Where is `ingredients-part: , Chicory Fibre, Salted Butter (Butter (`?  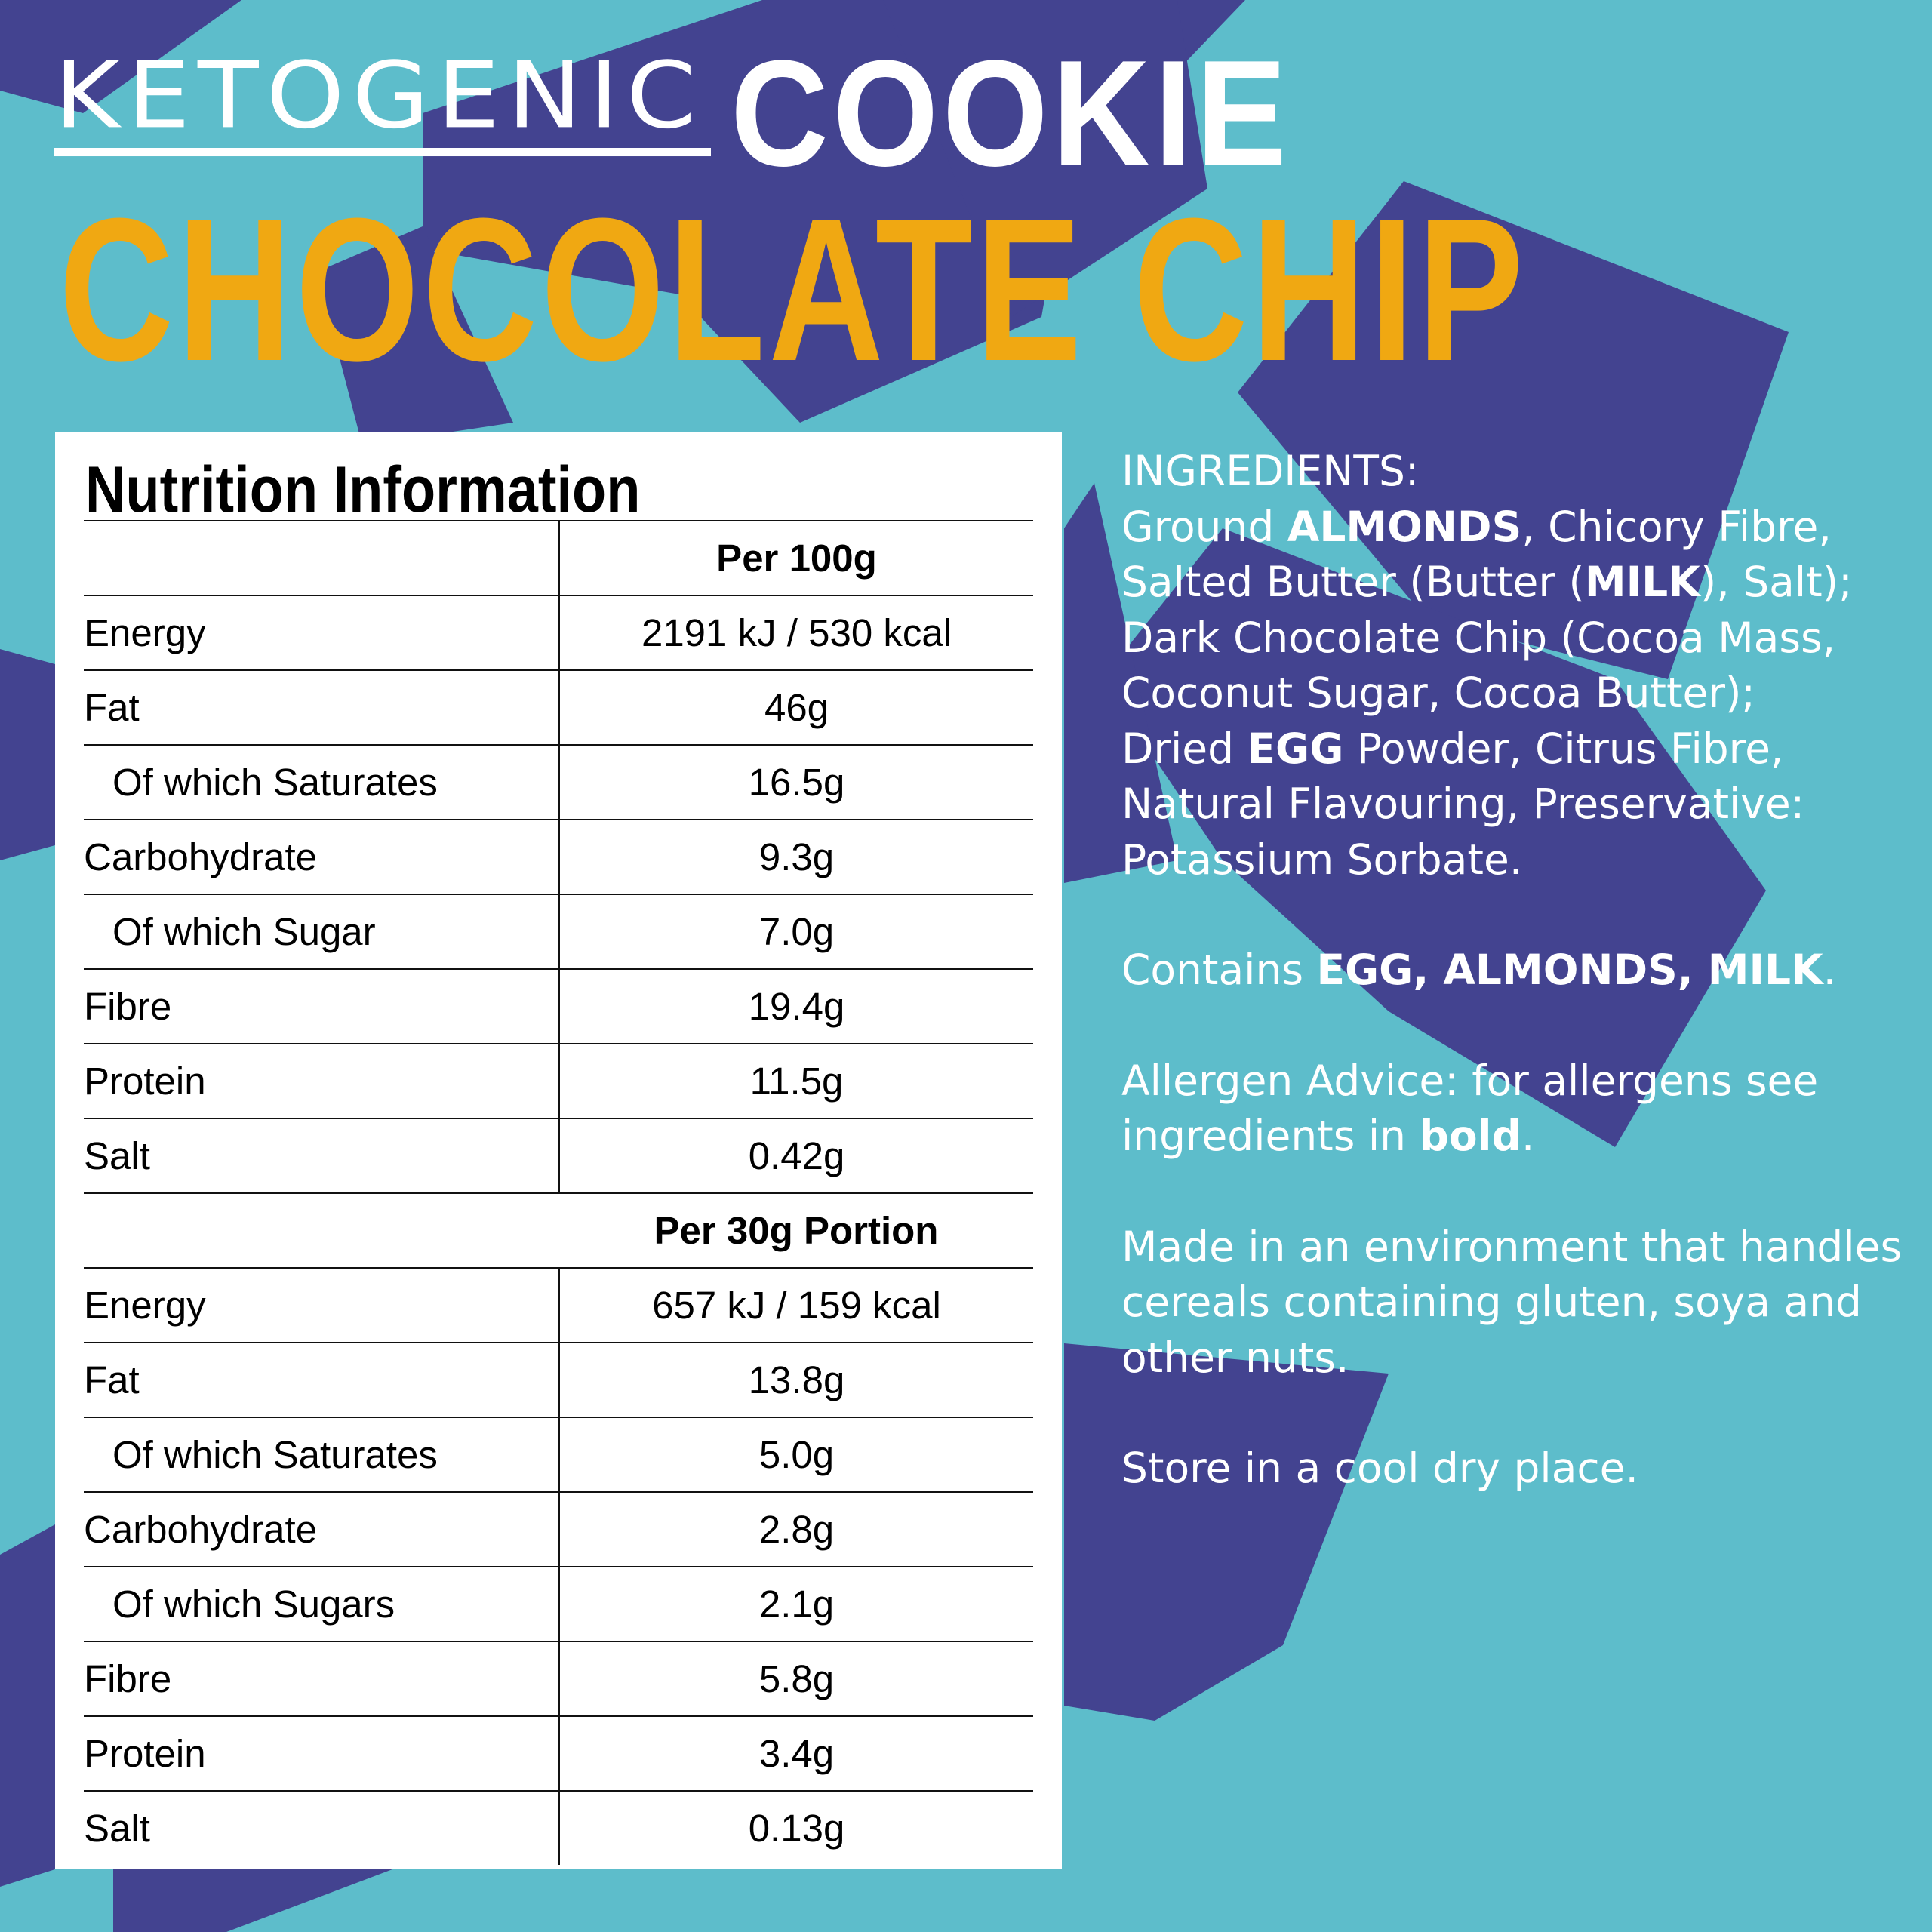 ingredients-part: , Chicory Fibre, Salted Butter (Butter ( is located at coordinates (1476, 554).